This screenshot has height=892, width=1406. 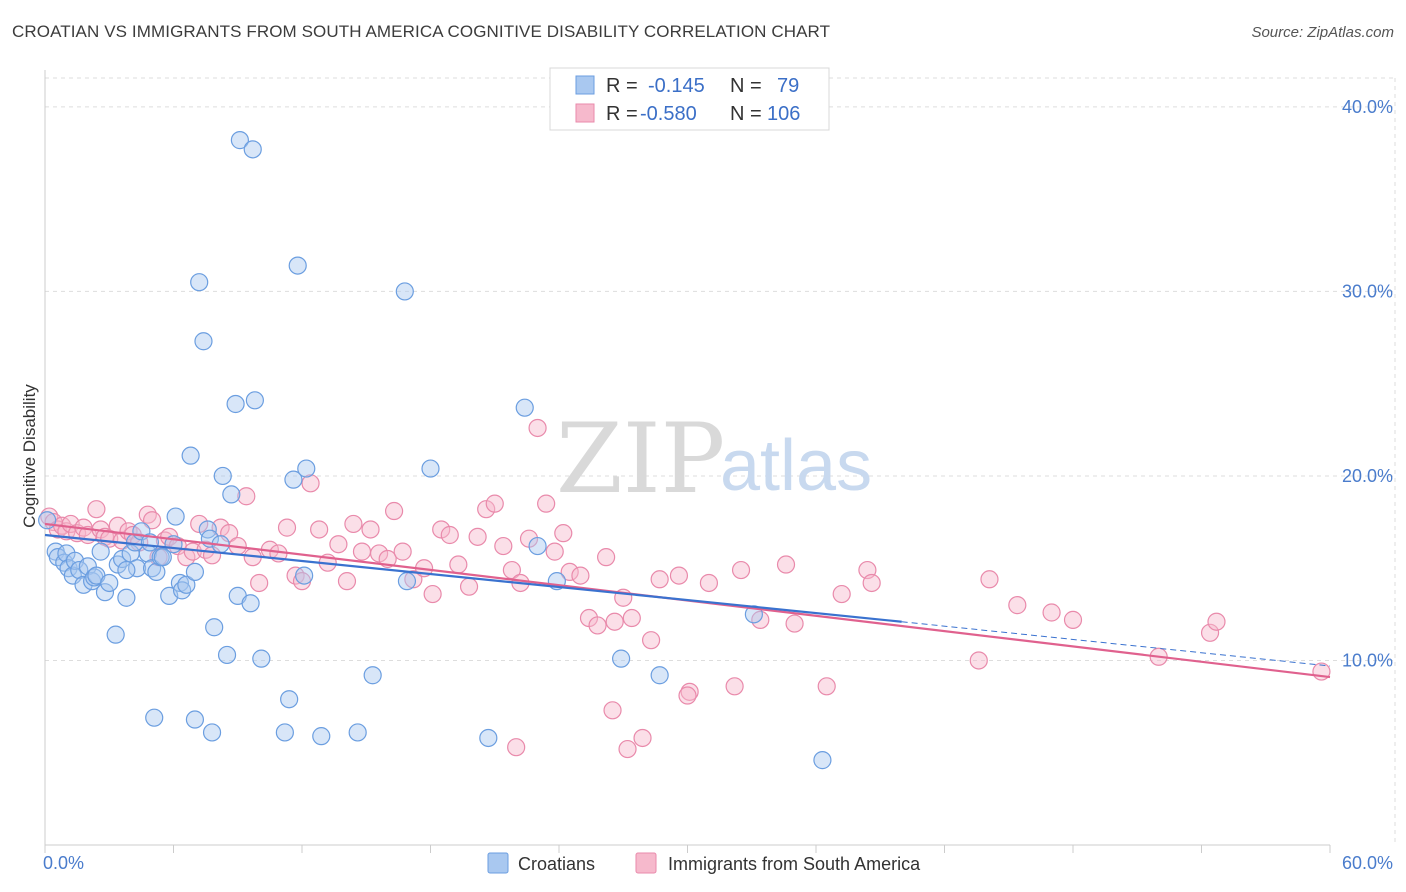 I want to click on bottom-legend-swatch-croatians, so click(x=498, y=863).